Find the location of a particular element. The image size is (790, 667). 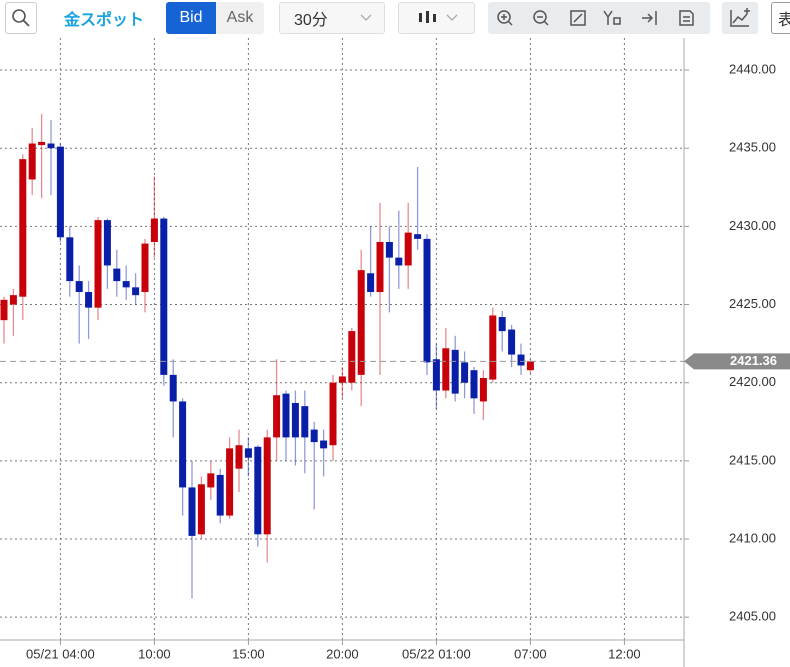

y-tick-label: 2415.00 is located at coordinates (752, 459).